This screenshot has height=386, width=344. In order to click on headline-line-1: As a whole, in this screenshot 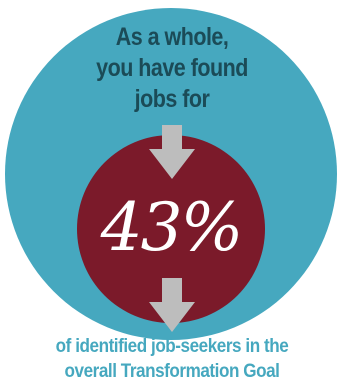, I will do `click(172, 37)`.